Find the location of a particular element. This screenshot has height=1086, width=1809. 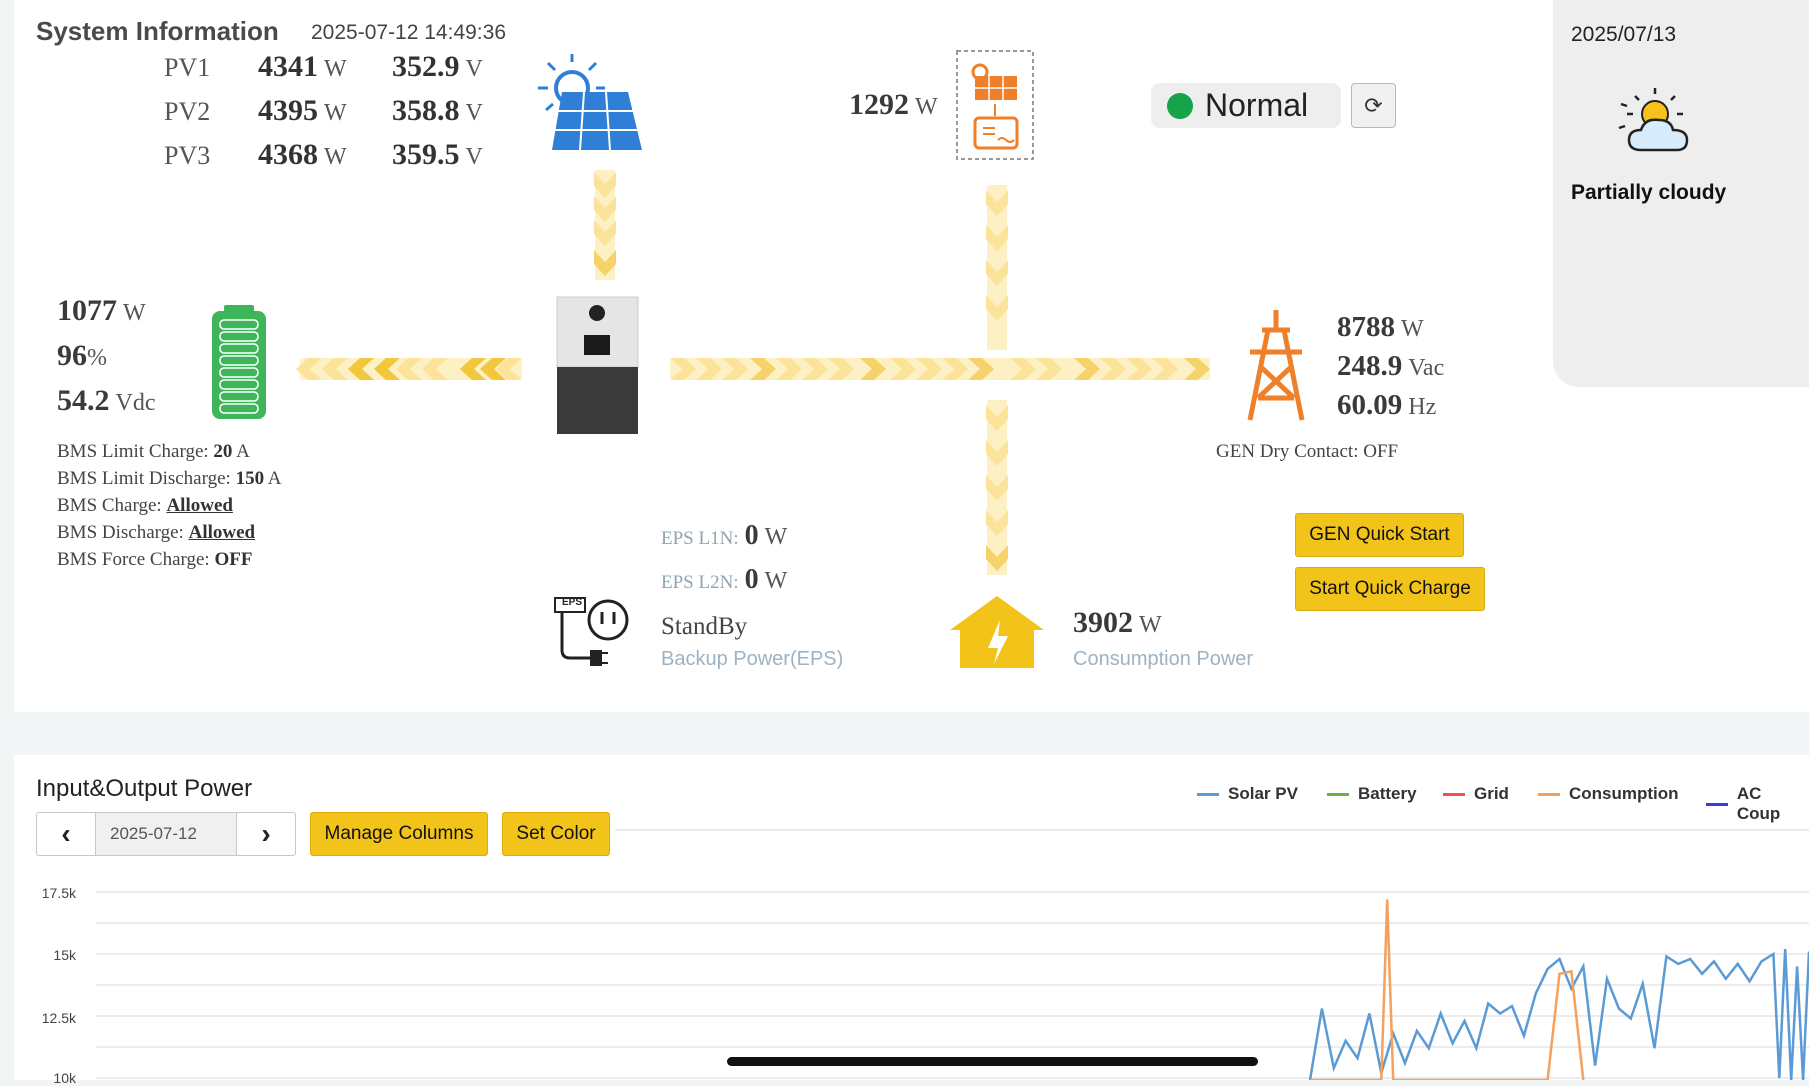

bms-limit-discharge-value: 150 is located at coordinates (250, 478).